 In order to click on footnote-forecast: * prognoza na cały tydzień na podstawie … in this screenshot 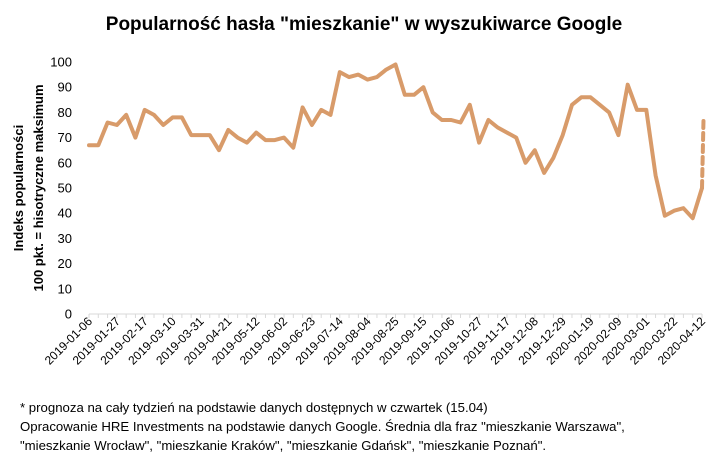, I will do `click(254, 407)`.